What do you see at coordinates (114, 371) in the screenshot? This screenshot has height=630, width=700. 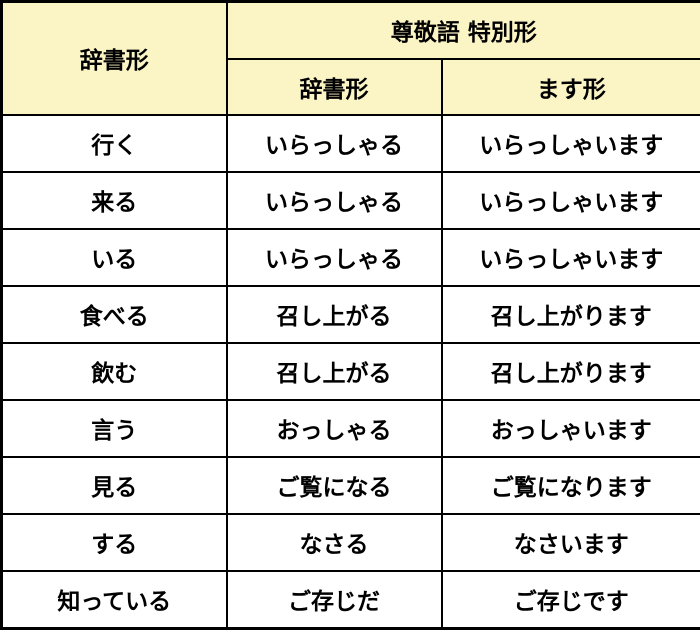 I see `cell-dictionary: 飲む` at bounding box center [114, 371].